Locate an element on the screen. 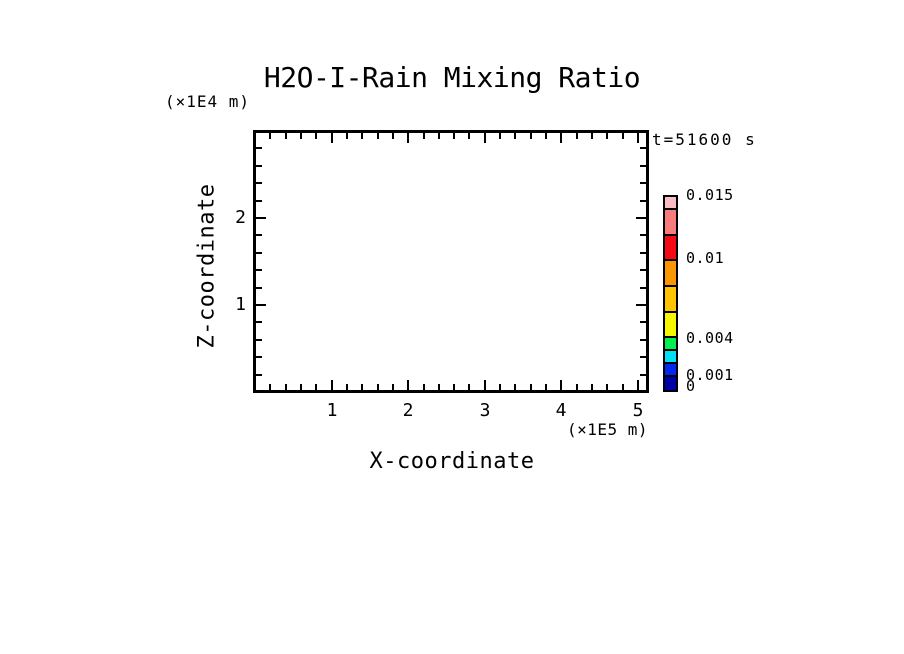  colorbar-tick-label: 0.015 is located at coordinates (710, 195).